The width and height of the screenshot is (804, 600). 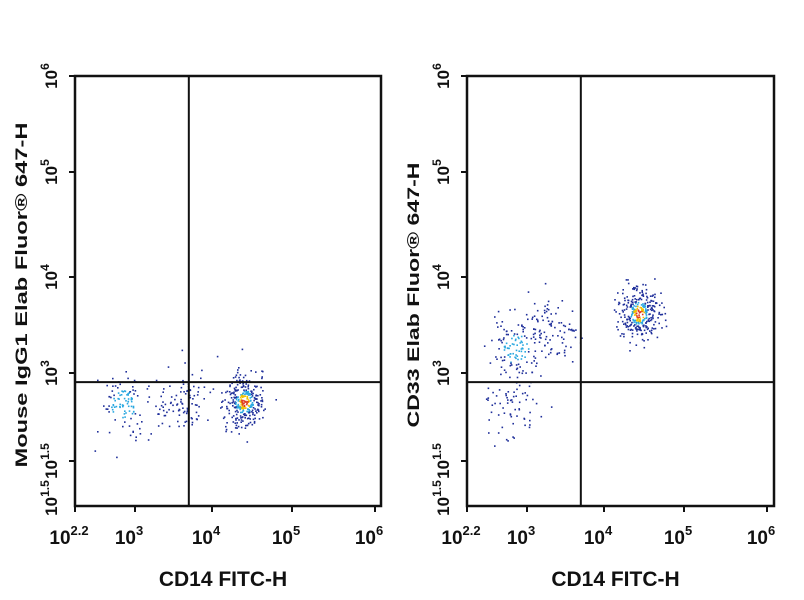 I want to click on y-tick-label: 104, so click(x=441, y=277).